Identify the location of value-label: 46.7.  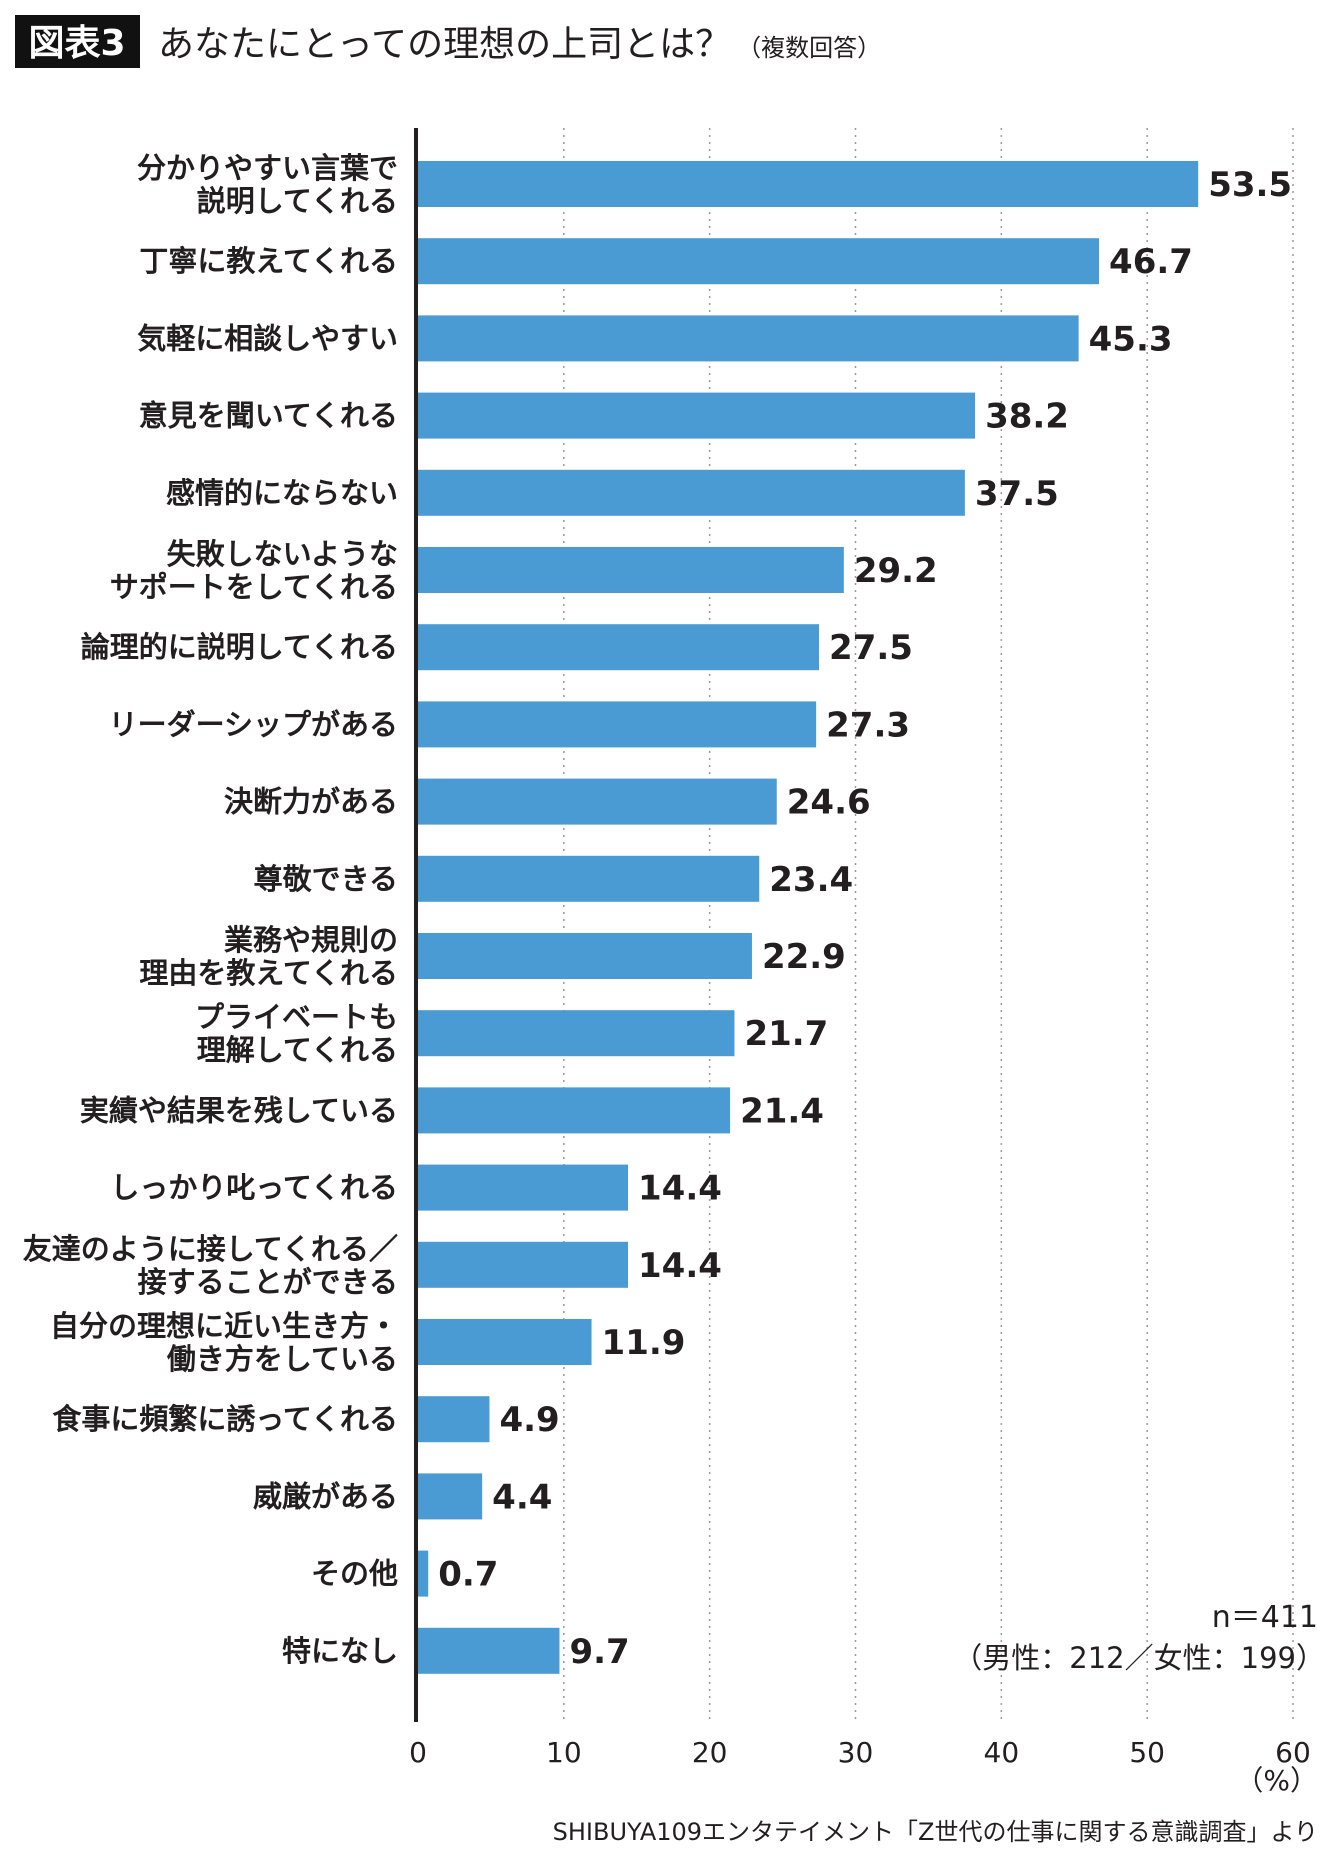
(1151, 262).